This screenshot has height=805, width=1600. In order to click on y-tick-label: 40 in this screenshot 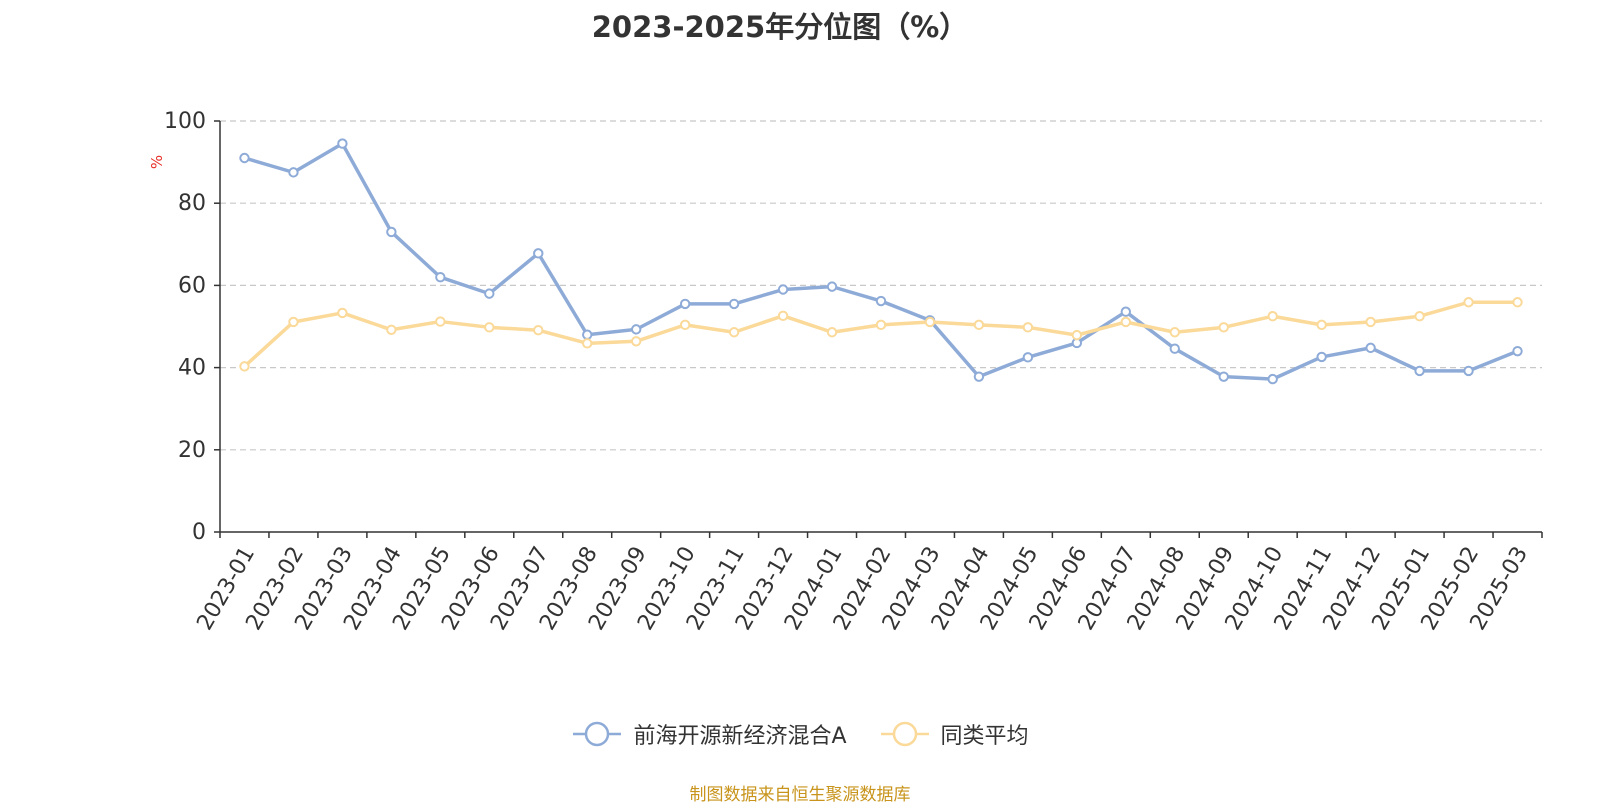, I will do `click(192, 368)`.